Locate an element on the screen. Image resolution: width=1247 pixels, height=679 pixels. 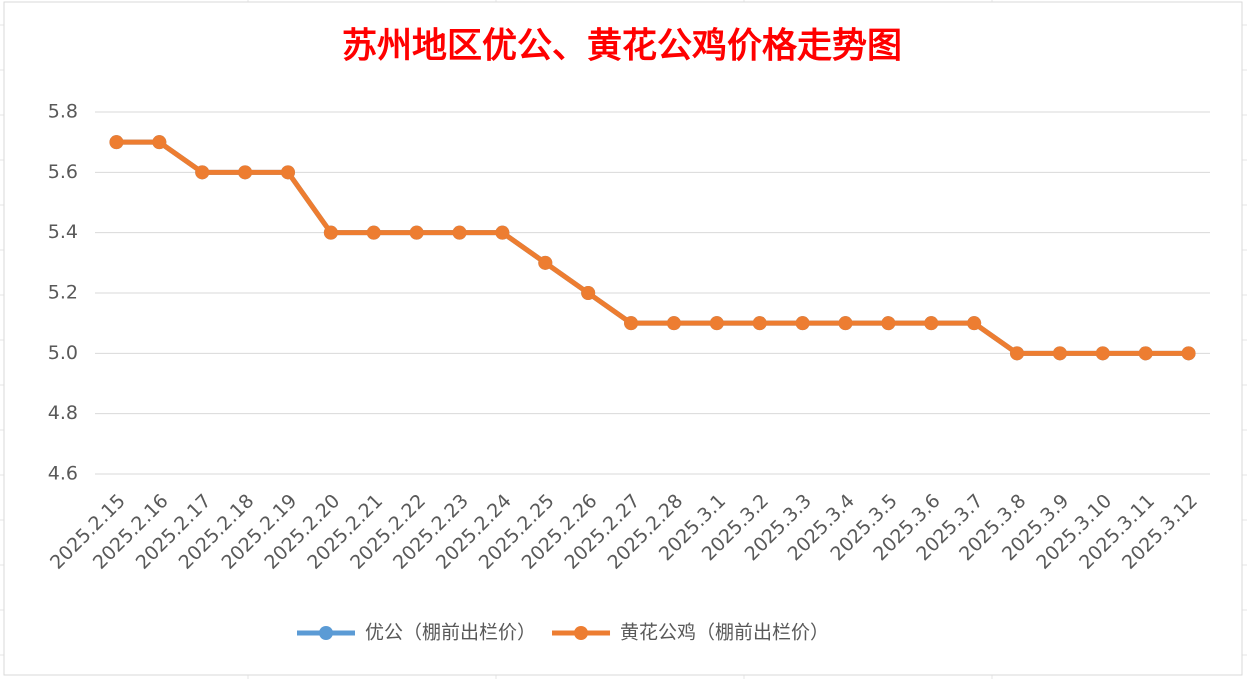
y-tick-label: 5.2 is located at coordinates (63, 293).